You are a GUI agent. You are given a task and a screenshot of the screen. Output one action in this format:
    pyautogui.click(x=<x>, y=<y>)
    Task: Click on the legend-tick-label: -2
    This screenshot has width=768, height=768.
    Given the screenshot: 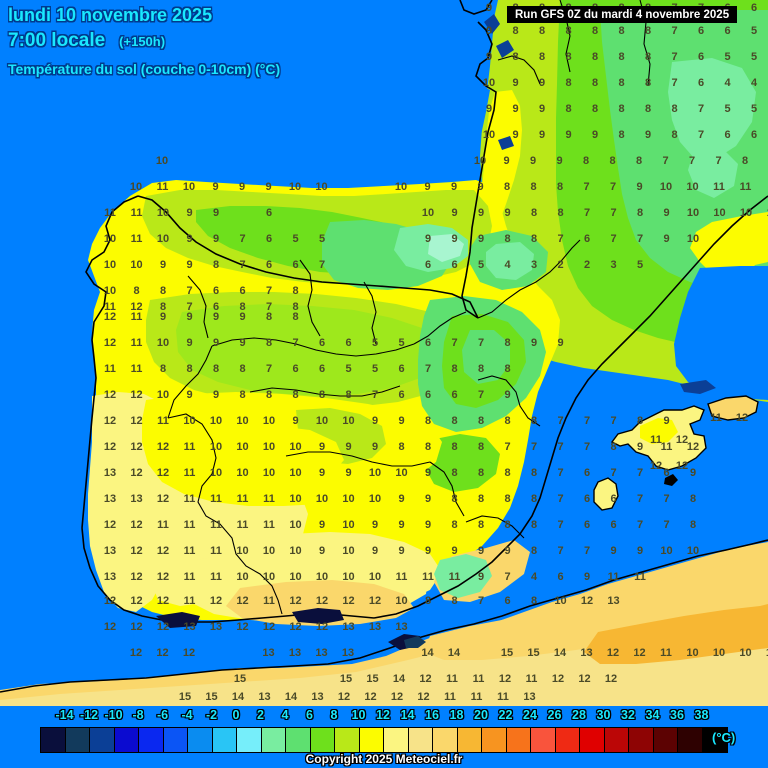 What is the action you would take?
    pyautogui.click(x=211, y=715)
    